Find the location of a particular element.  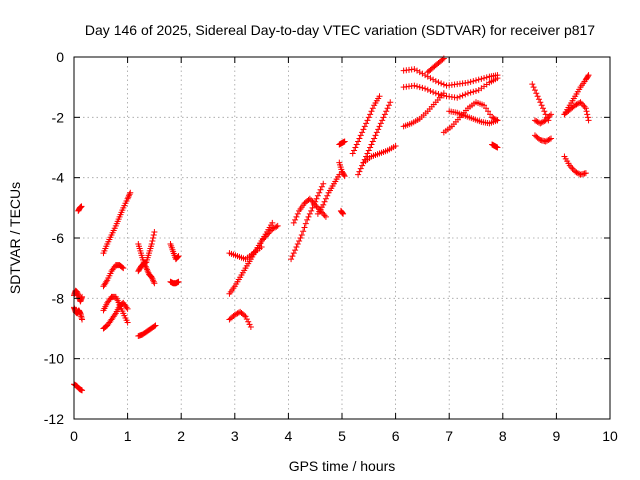

series-s37 is located at coordinates (576, 95).